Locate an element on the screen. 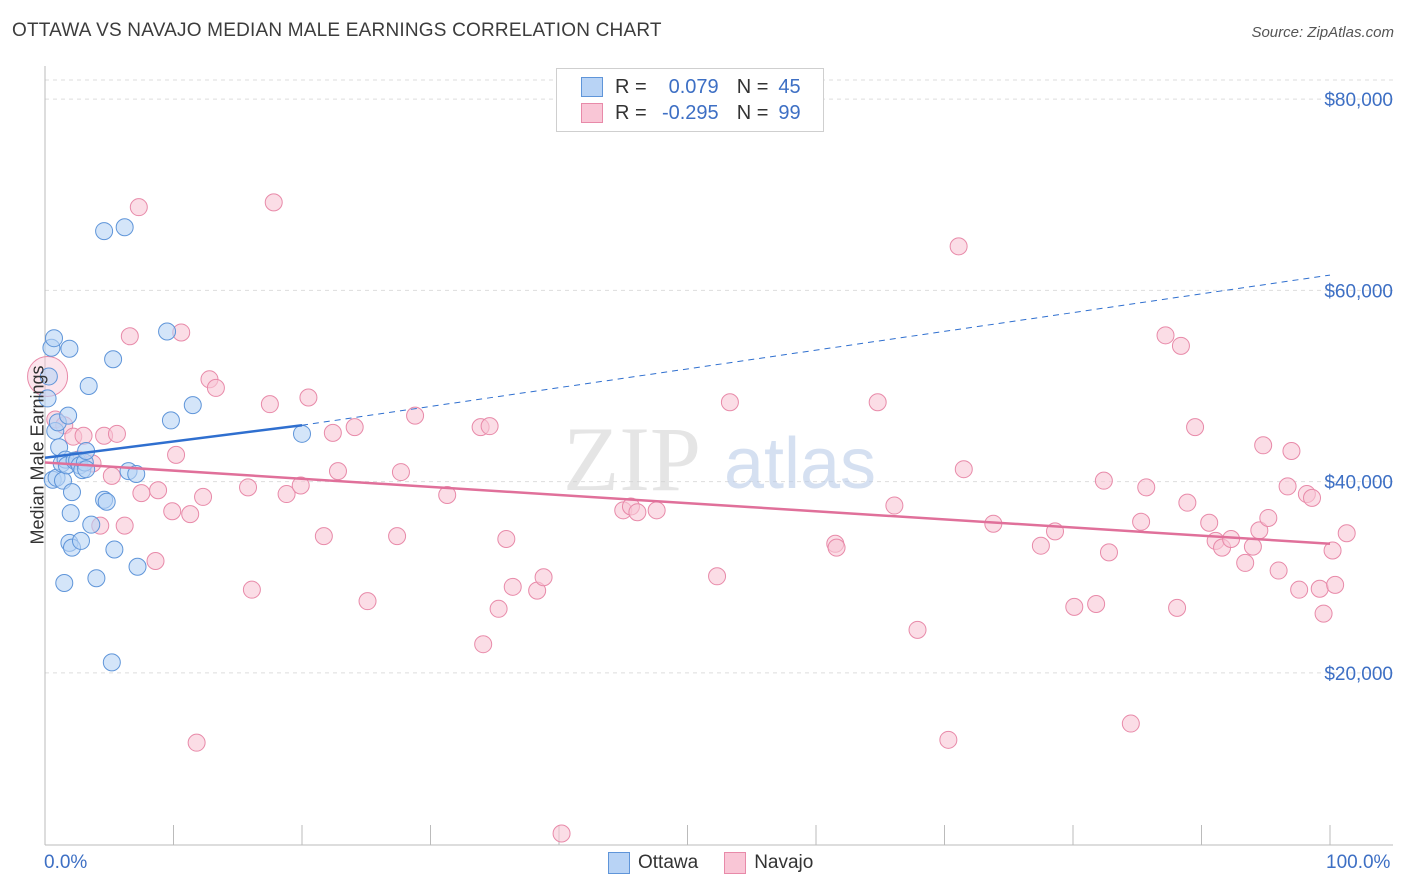  legend-ottawa-n: 45 is located at coordinates (789, 86).